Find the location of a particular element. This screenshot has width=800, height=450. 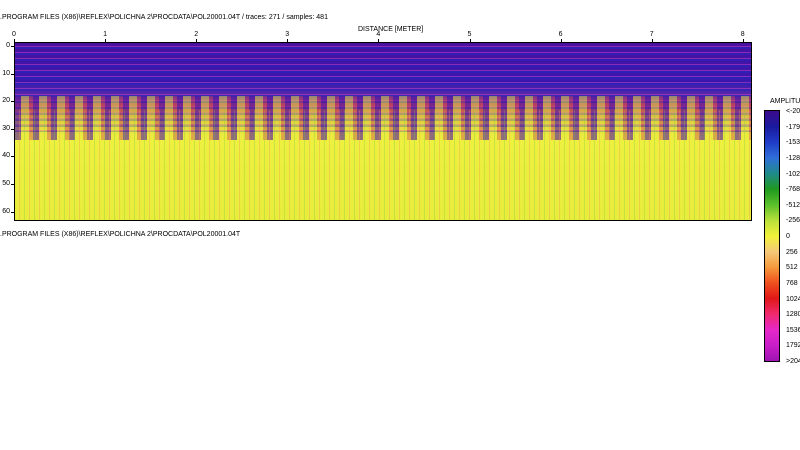

x-tick-label: 7 is located at coordinates (651, 34).